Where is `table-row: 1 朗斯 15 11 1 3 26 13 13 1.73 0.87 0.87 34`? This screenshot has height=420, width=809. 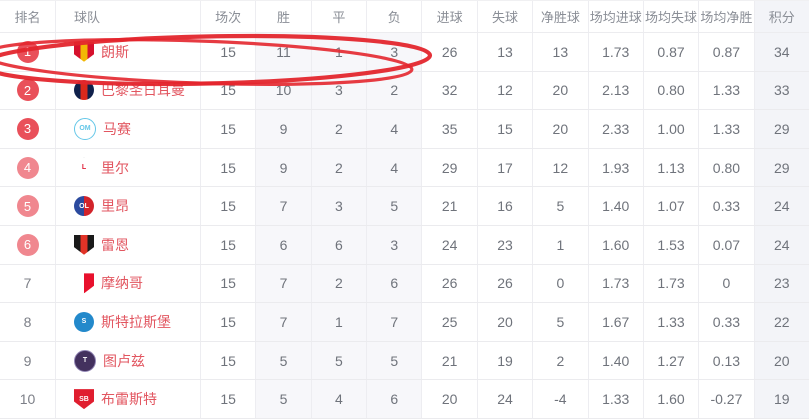
table-row: 1 朗斯 15 11 1 3 26 13 13 1.73 0.87 0.87 34 is located at coordinates (404, 52).